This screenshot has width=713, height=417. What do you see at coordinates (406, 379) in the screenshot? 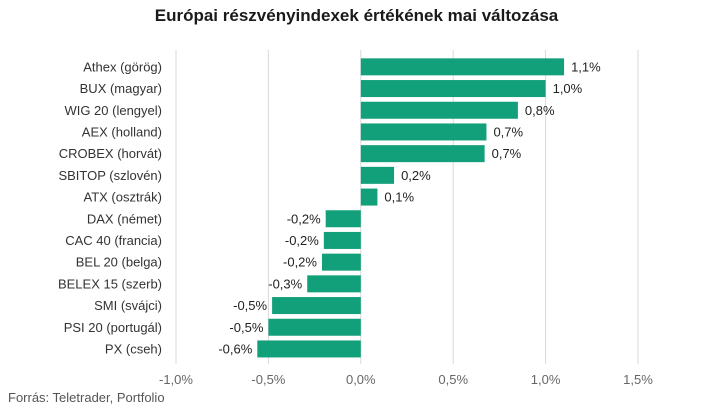
I see `x-axis-tick-labels: -1,0% -0,5% 0,0% 0,5% 1,0% 1,5%` at bounding box center [406, 379].